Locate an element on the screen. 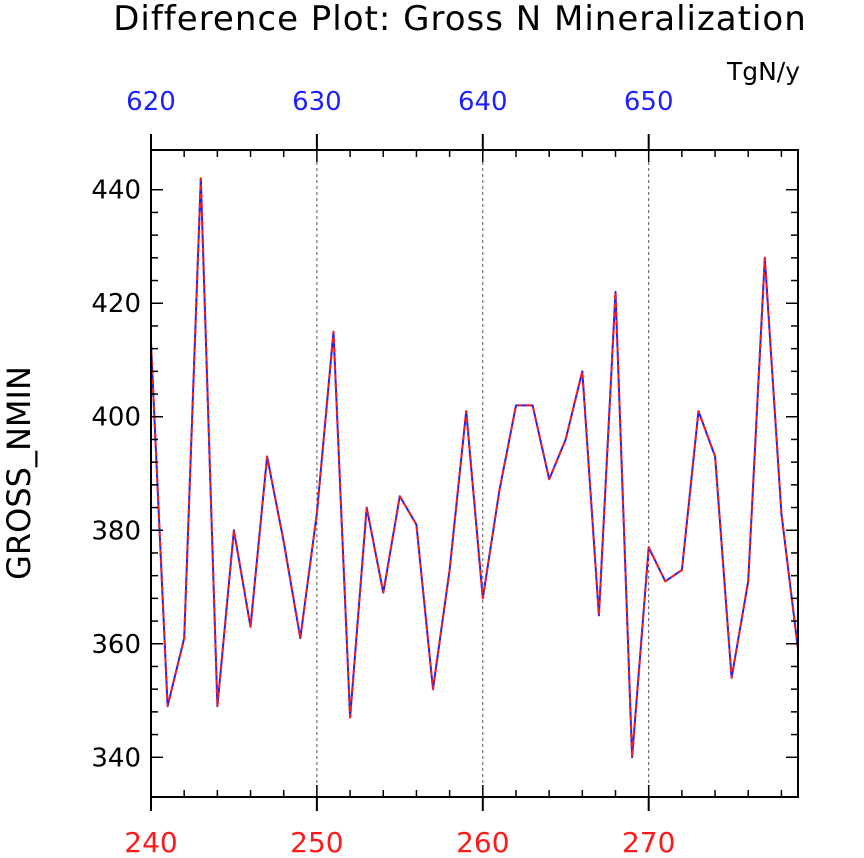 This screenshot has height=858, width=864. x-tick-labels-bottom: 240 250 260 270 is located at coordinates (399, 842).